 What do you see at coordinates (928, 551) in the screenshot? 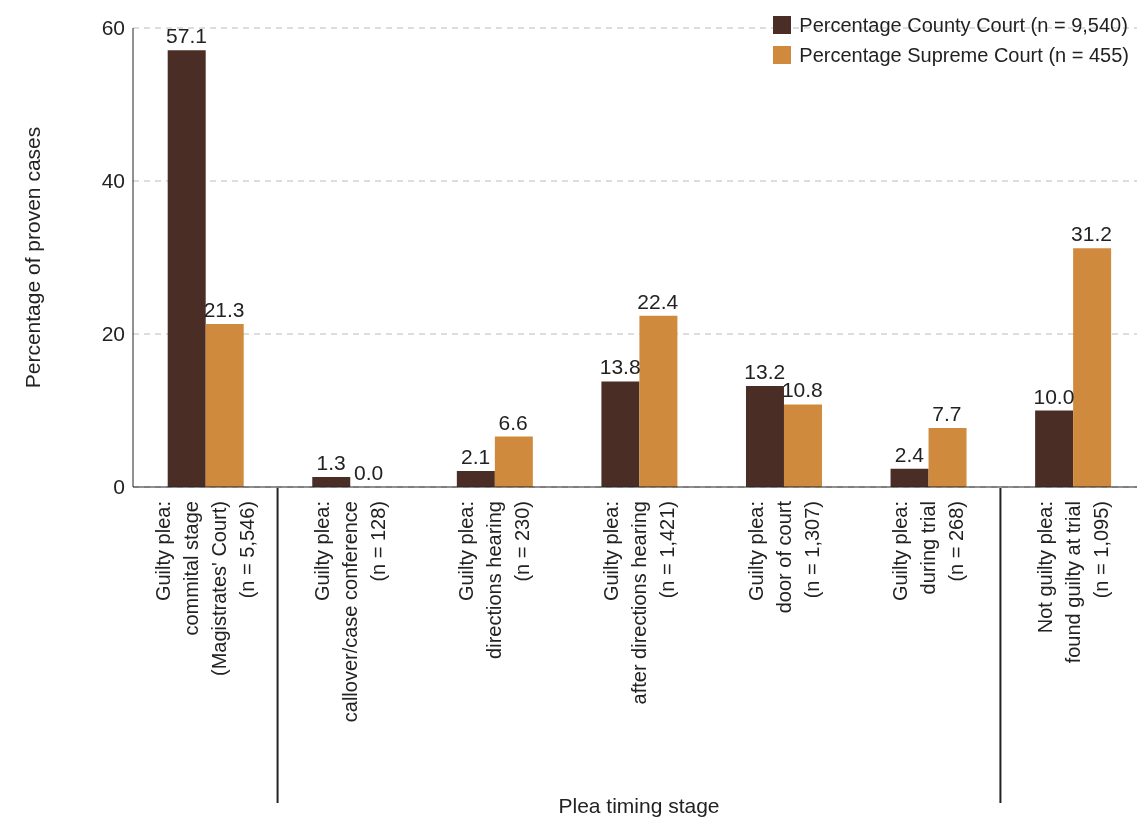
I see `x-tick-label: Guilty plea: during trial (n = 268)` at bounding box center [928, 551].